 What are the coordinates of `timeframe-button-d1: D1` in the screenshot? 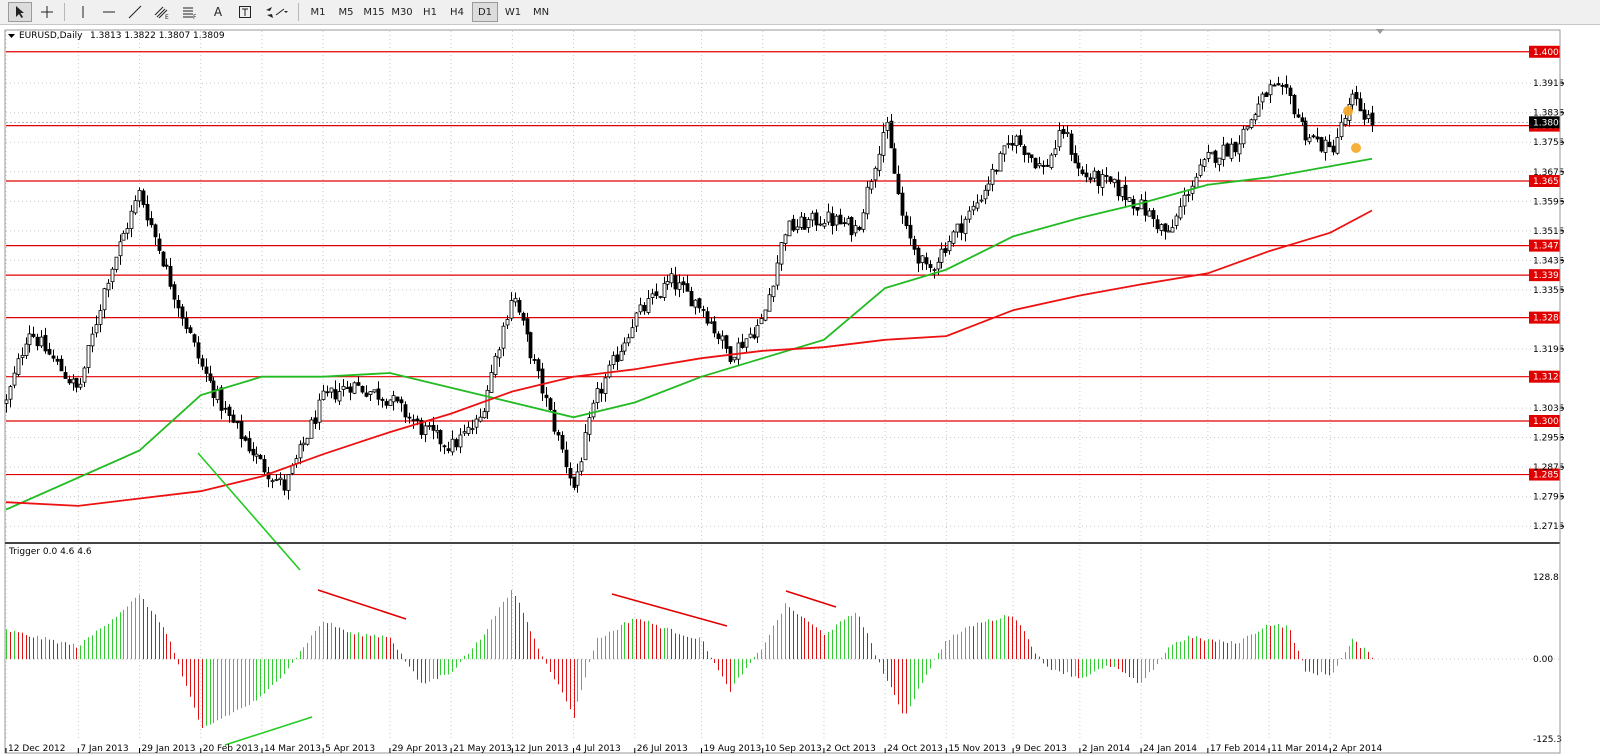 It's located at (485, 12).